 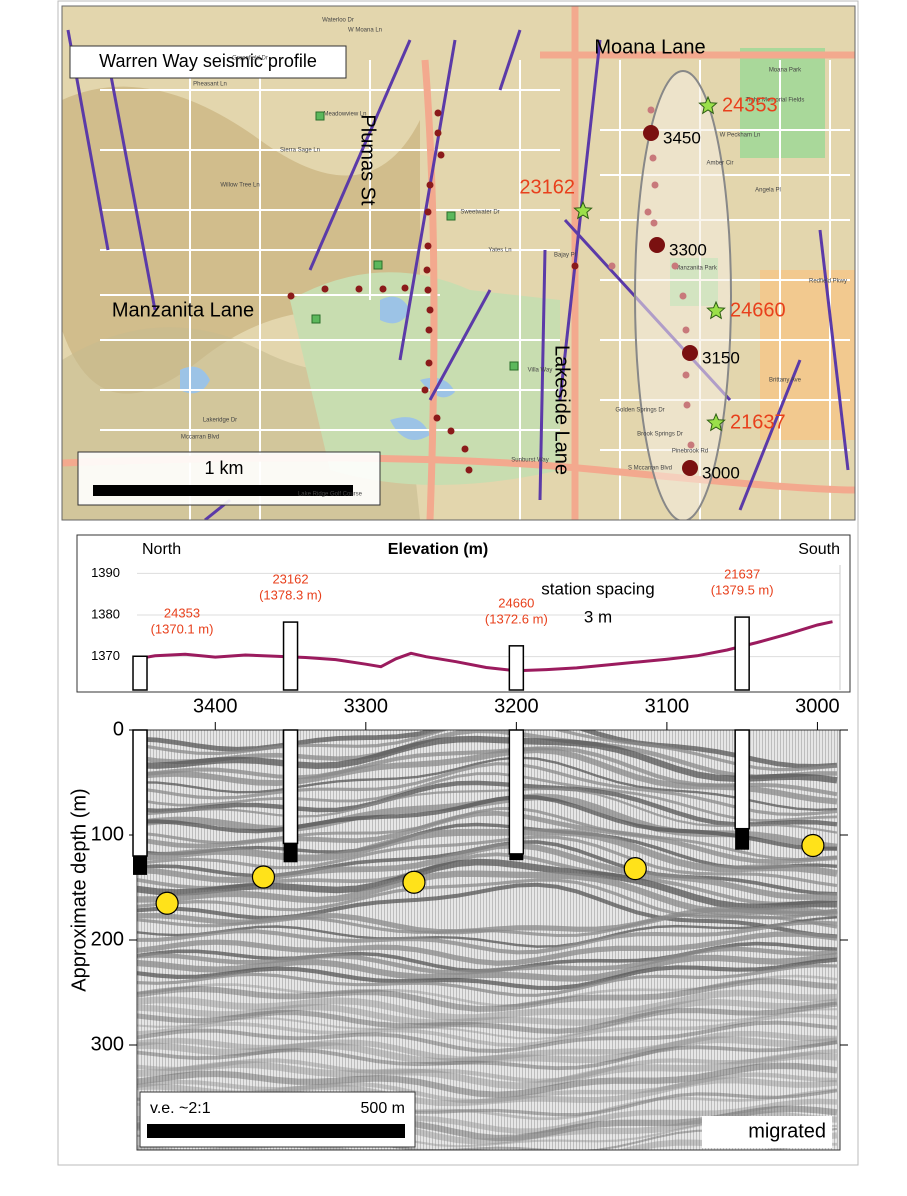 I want to click on annotation: station spacing, so click(x=597, y=588).